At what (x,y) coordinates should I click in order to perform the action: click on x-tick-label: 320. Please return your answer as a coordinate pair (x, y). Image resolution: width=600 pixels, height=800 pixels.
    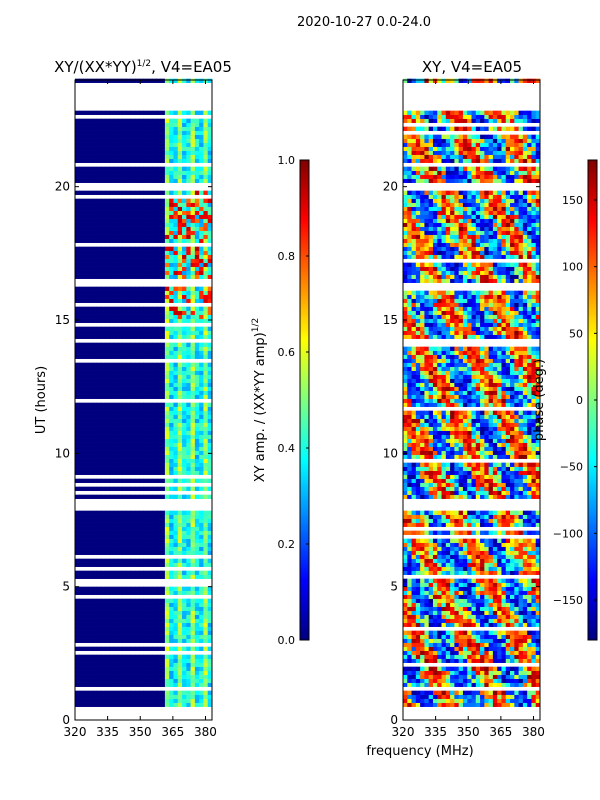
    Looking at the image, I should click on (75, 732).